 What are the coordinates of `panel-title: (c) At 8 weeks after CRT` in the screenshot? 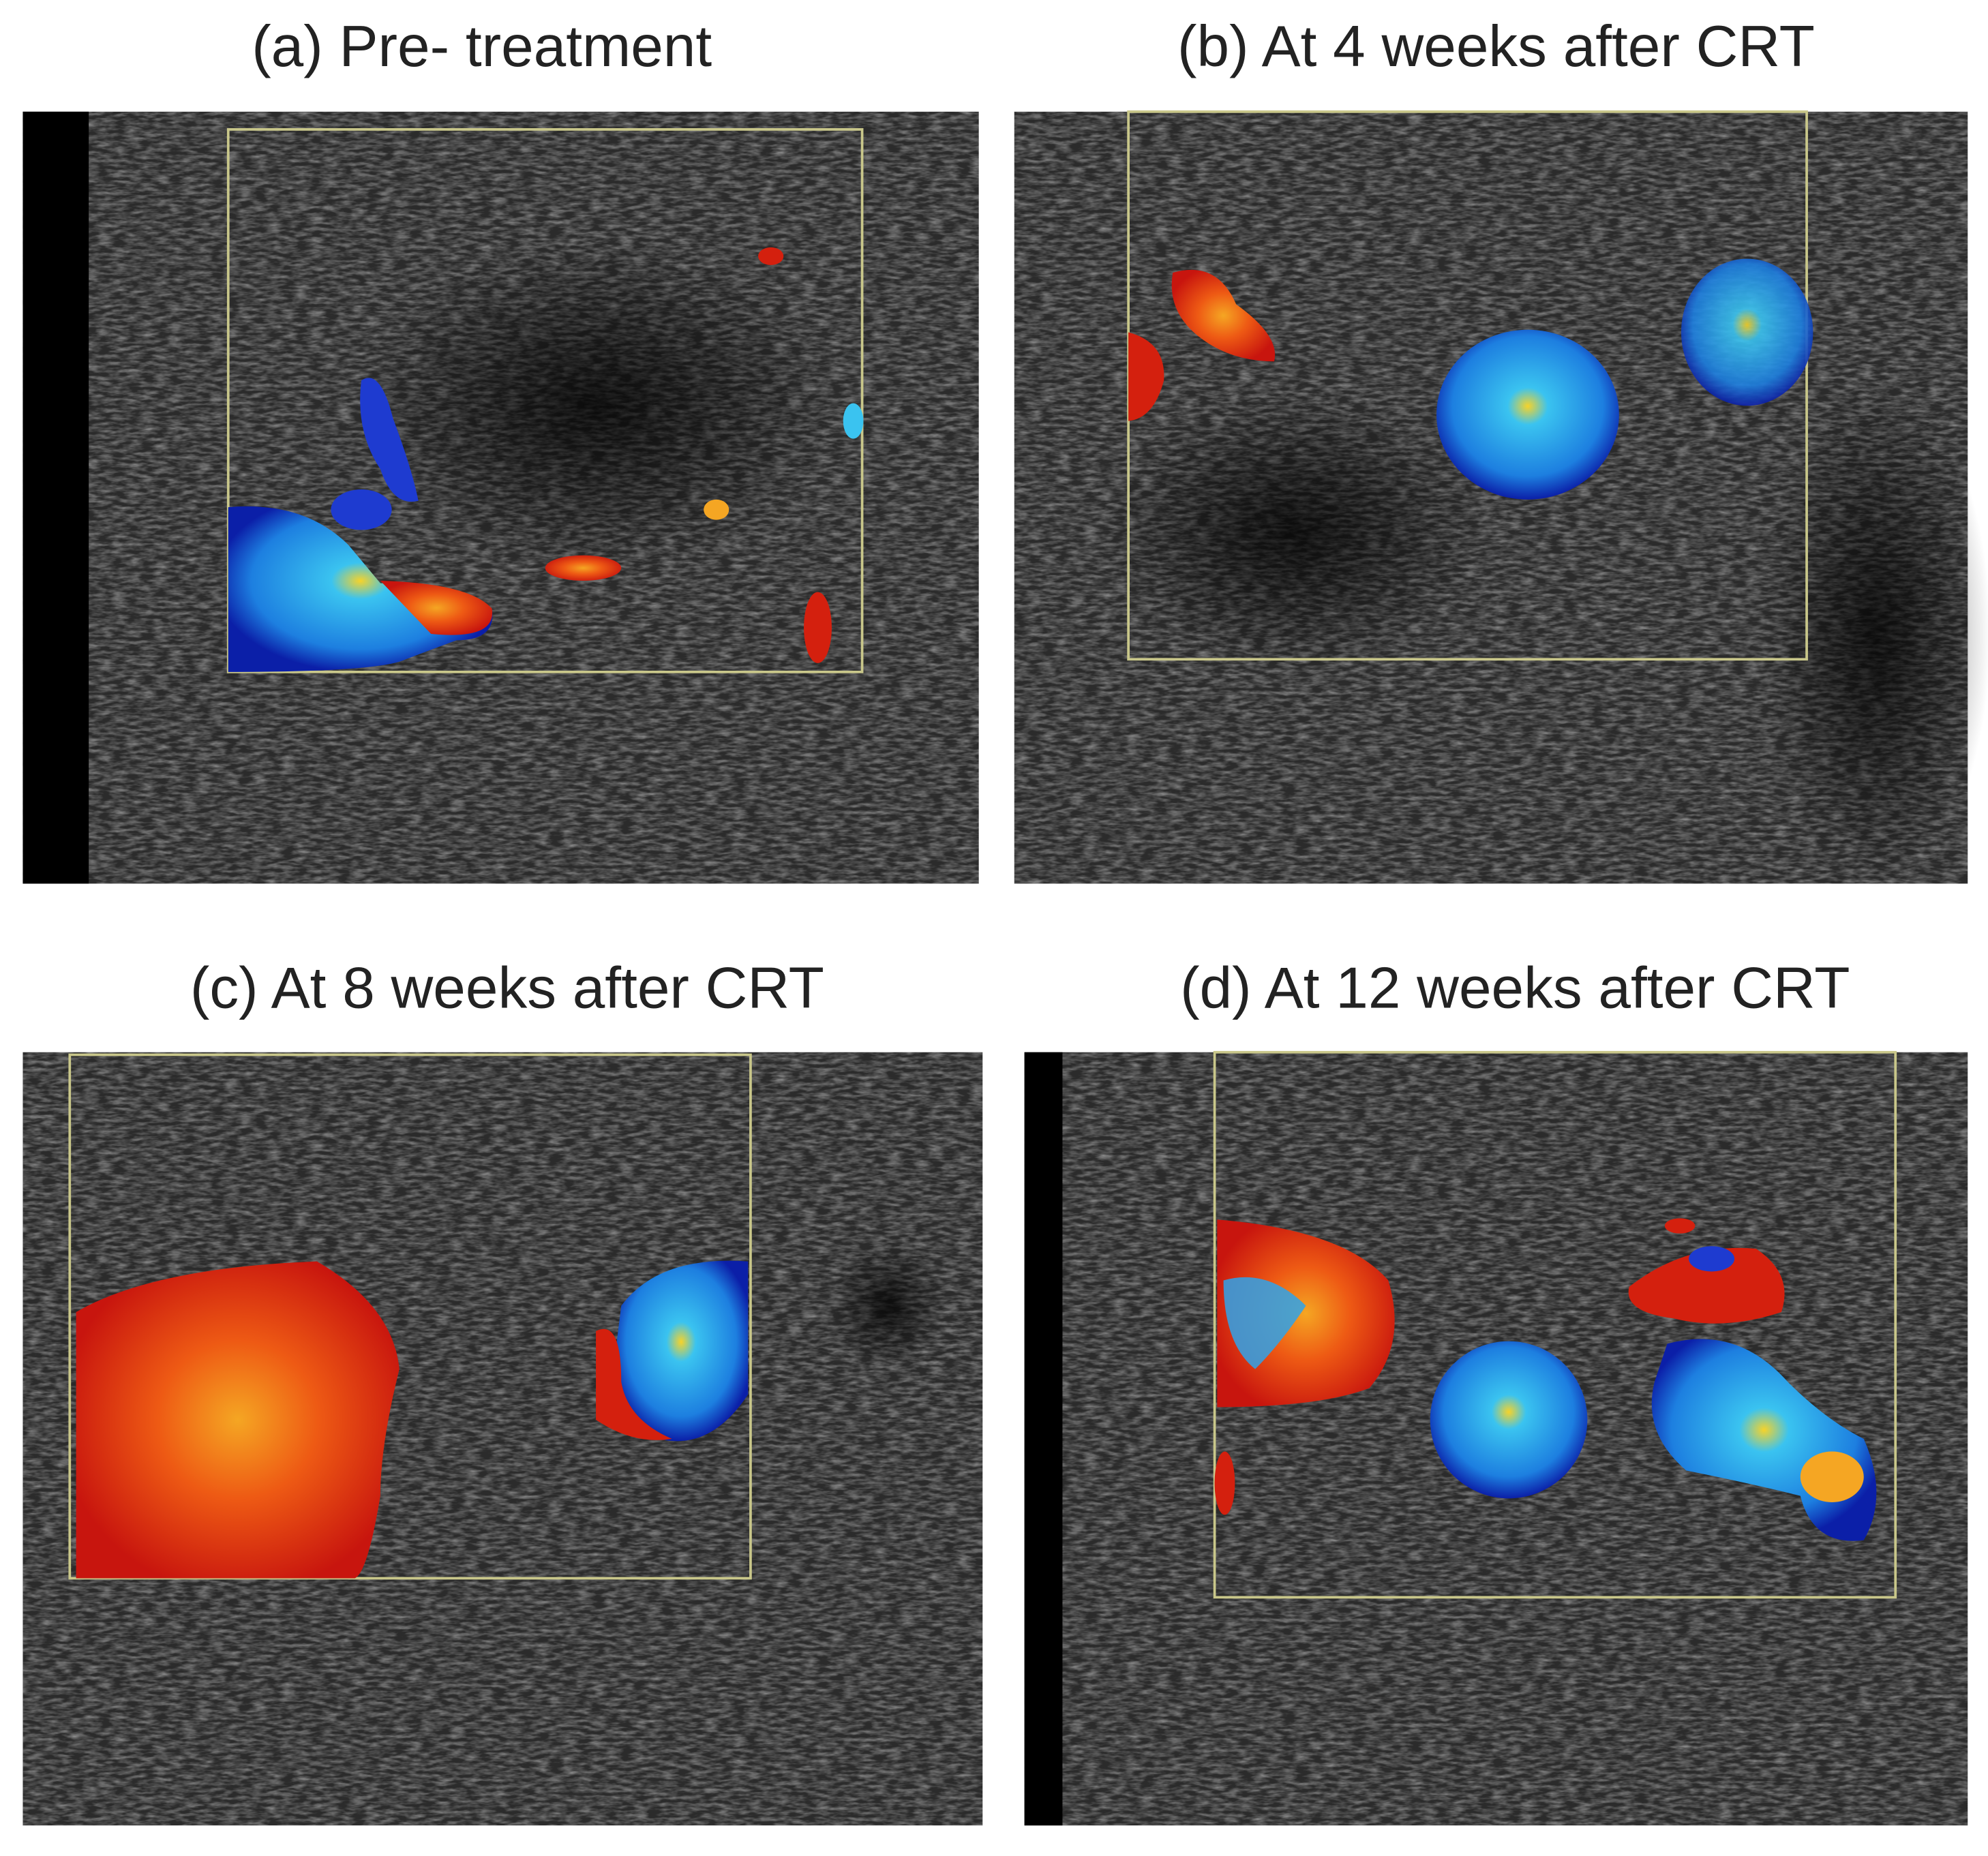 It's located at (507, 988).